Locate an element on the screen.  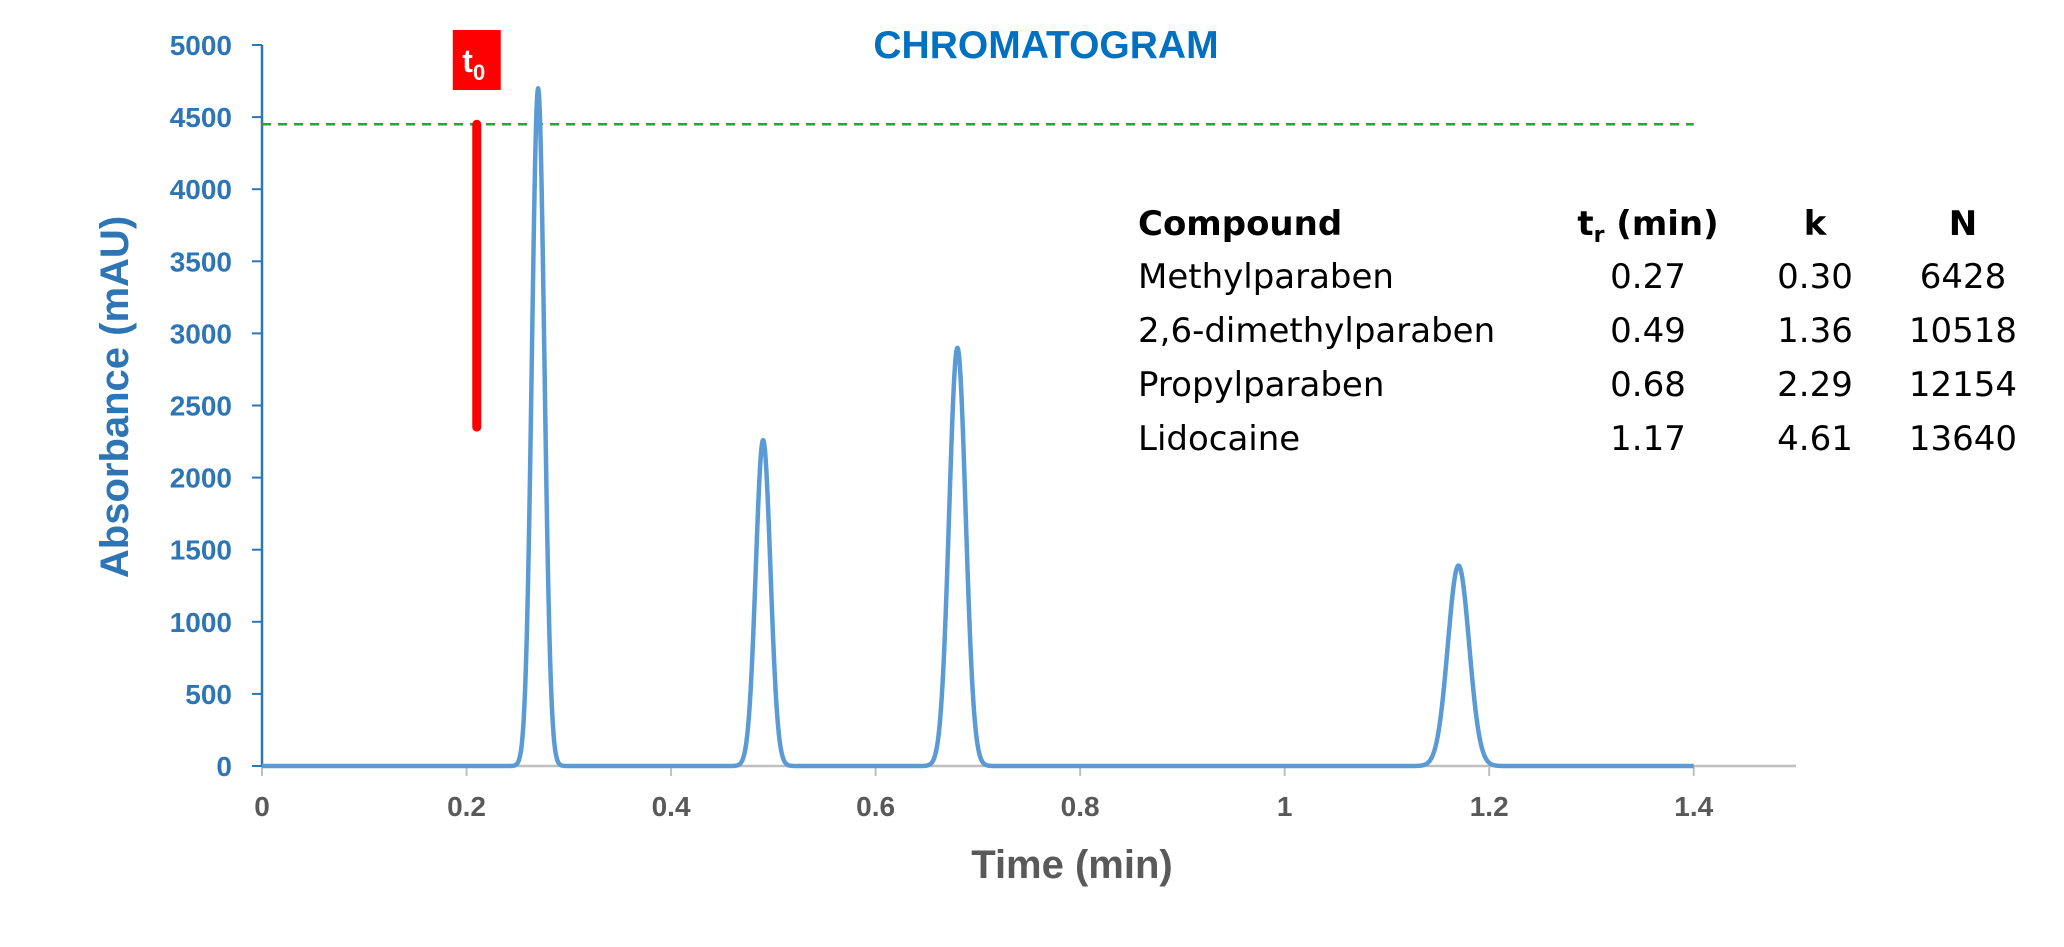
table-cell: 13640 is located at coordinates (1963, 439).